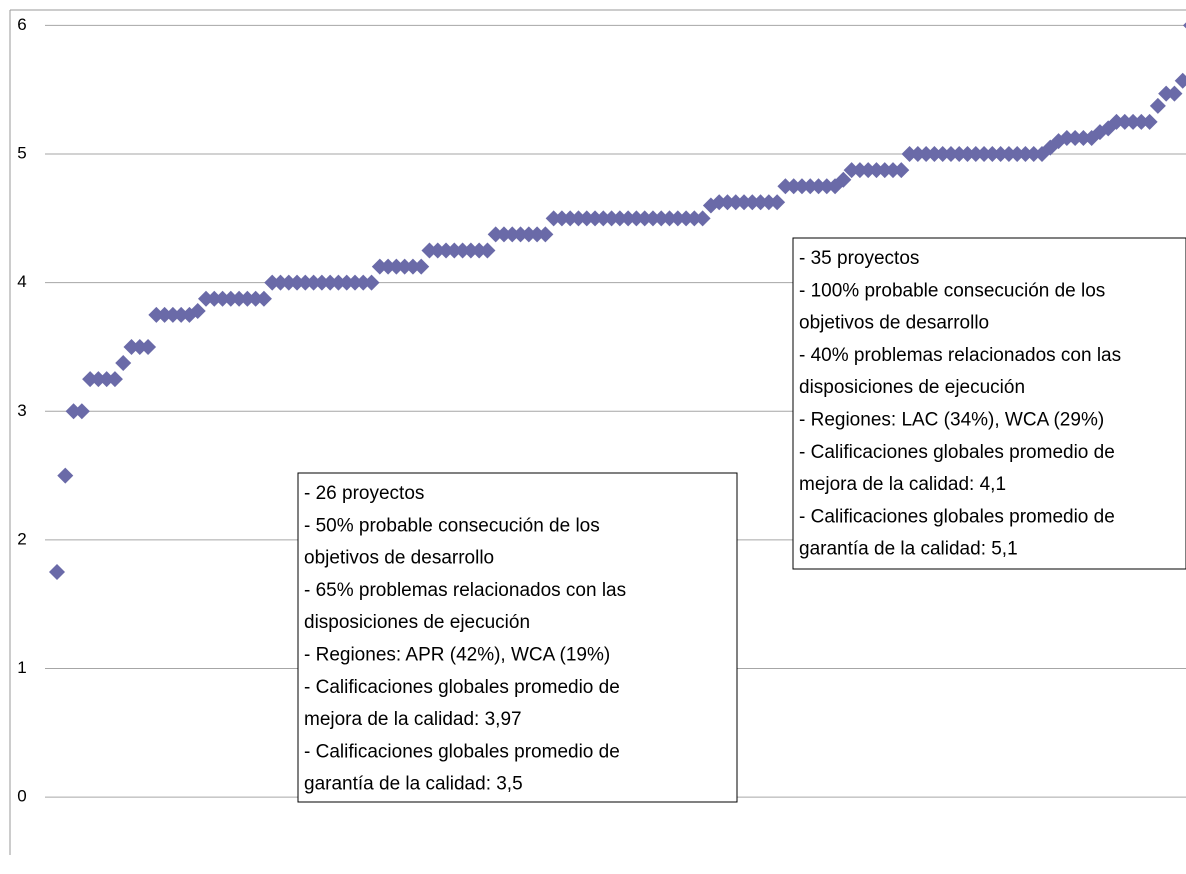 Image resolution: width=1186 pixels, height=874 pixels. What do you see at coordinates (21, 281) in the screenshot?
I see `y-tick-label: 4` at bounding box center [21, 281].